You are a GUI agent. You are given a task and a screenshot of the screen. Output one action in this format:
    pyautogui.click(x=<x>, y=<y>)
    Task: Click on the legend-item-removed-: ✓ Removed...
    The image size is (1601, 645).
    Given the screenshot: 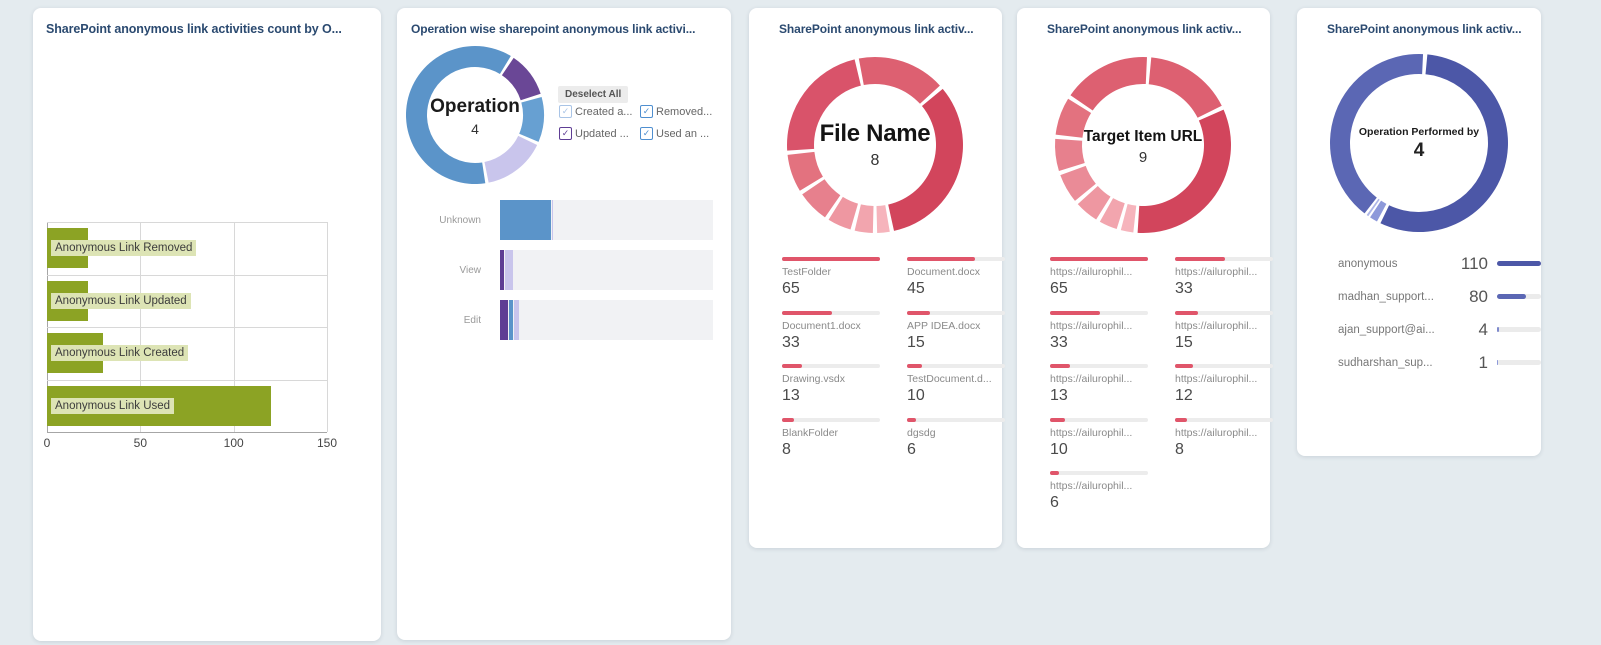 What is the action you would take?
    pyautogui.click(x=676, y=111)
    